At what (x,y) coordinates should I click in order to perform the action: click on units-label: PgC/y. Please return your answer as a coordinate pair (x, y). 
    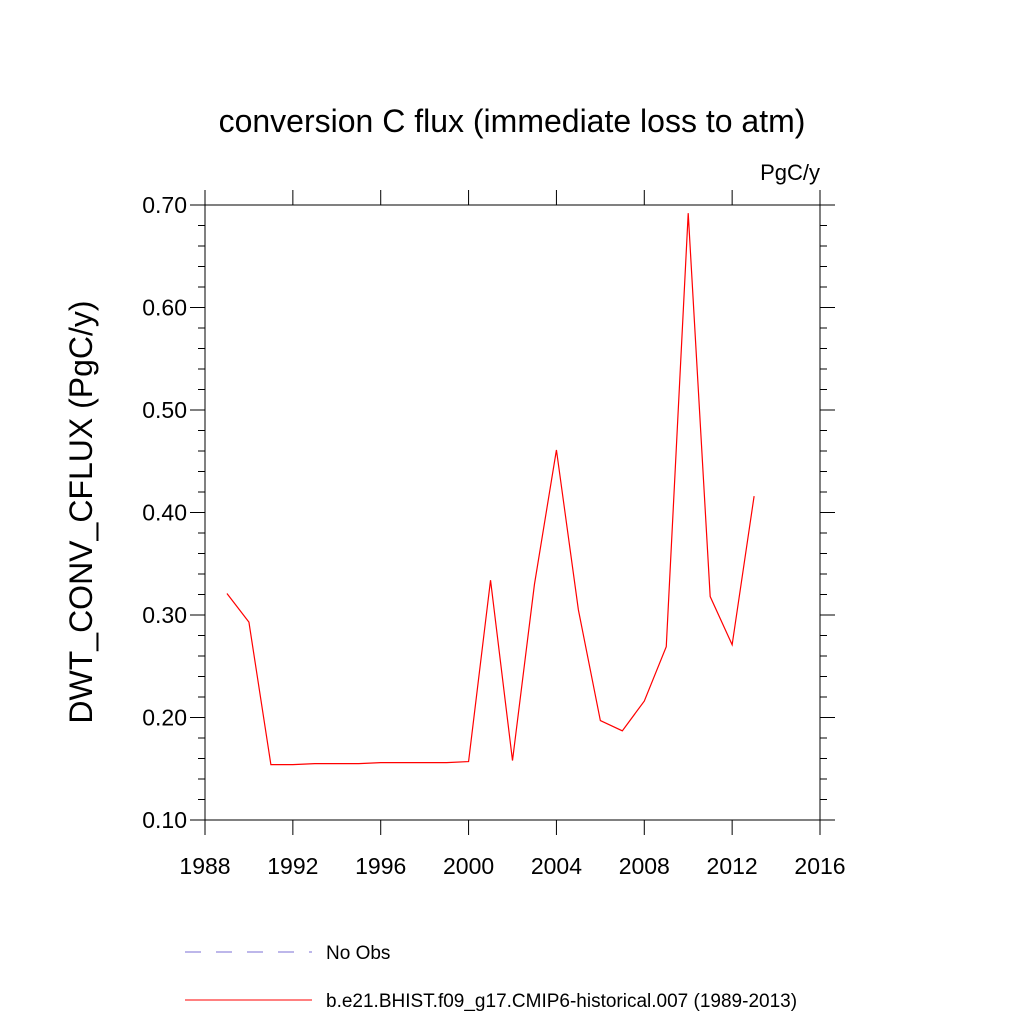
    Looking at the image, I should click on (790, 172).